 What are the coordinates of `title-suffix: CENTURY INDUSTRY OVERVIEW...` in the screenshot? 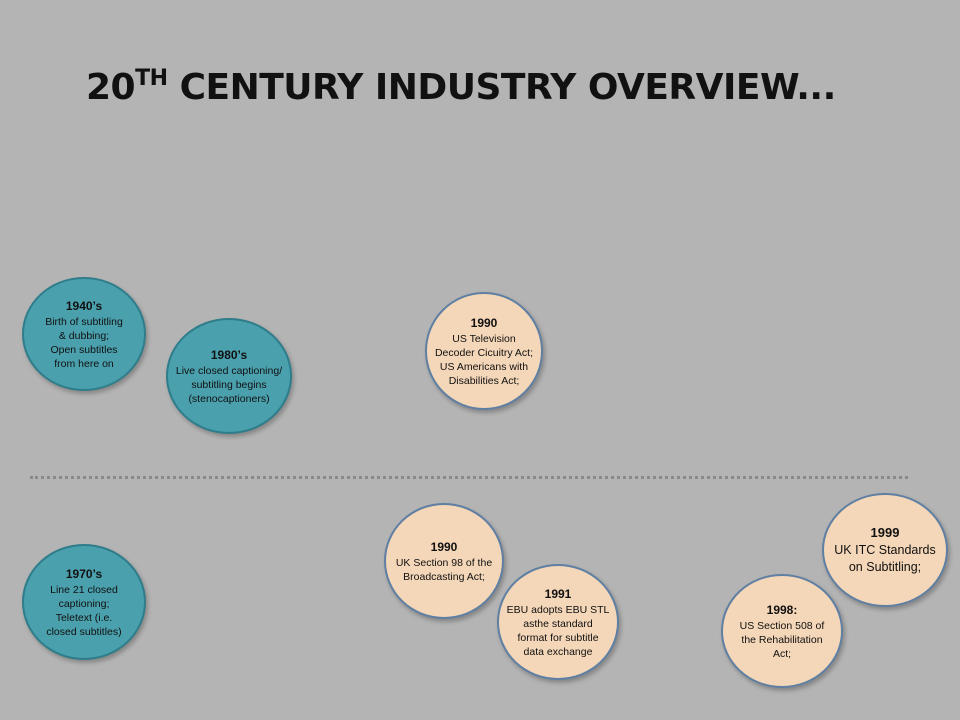 It's located at (502, 87).